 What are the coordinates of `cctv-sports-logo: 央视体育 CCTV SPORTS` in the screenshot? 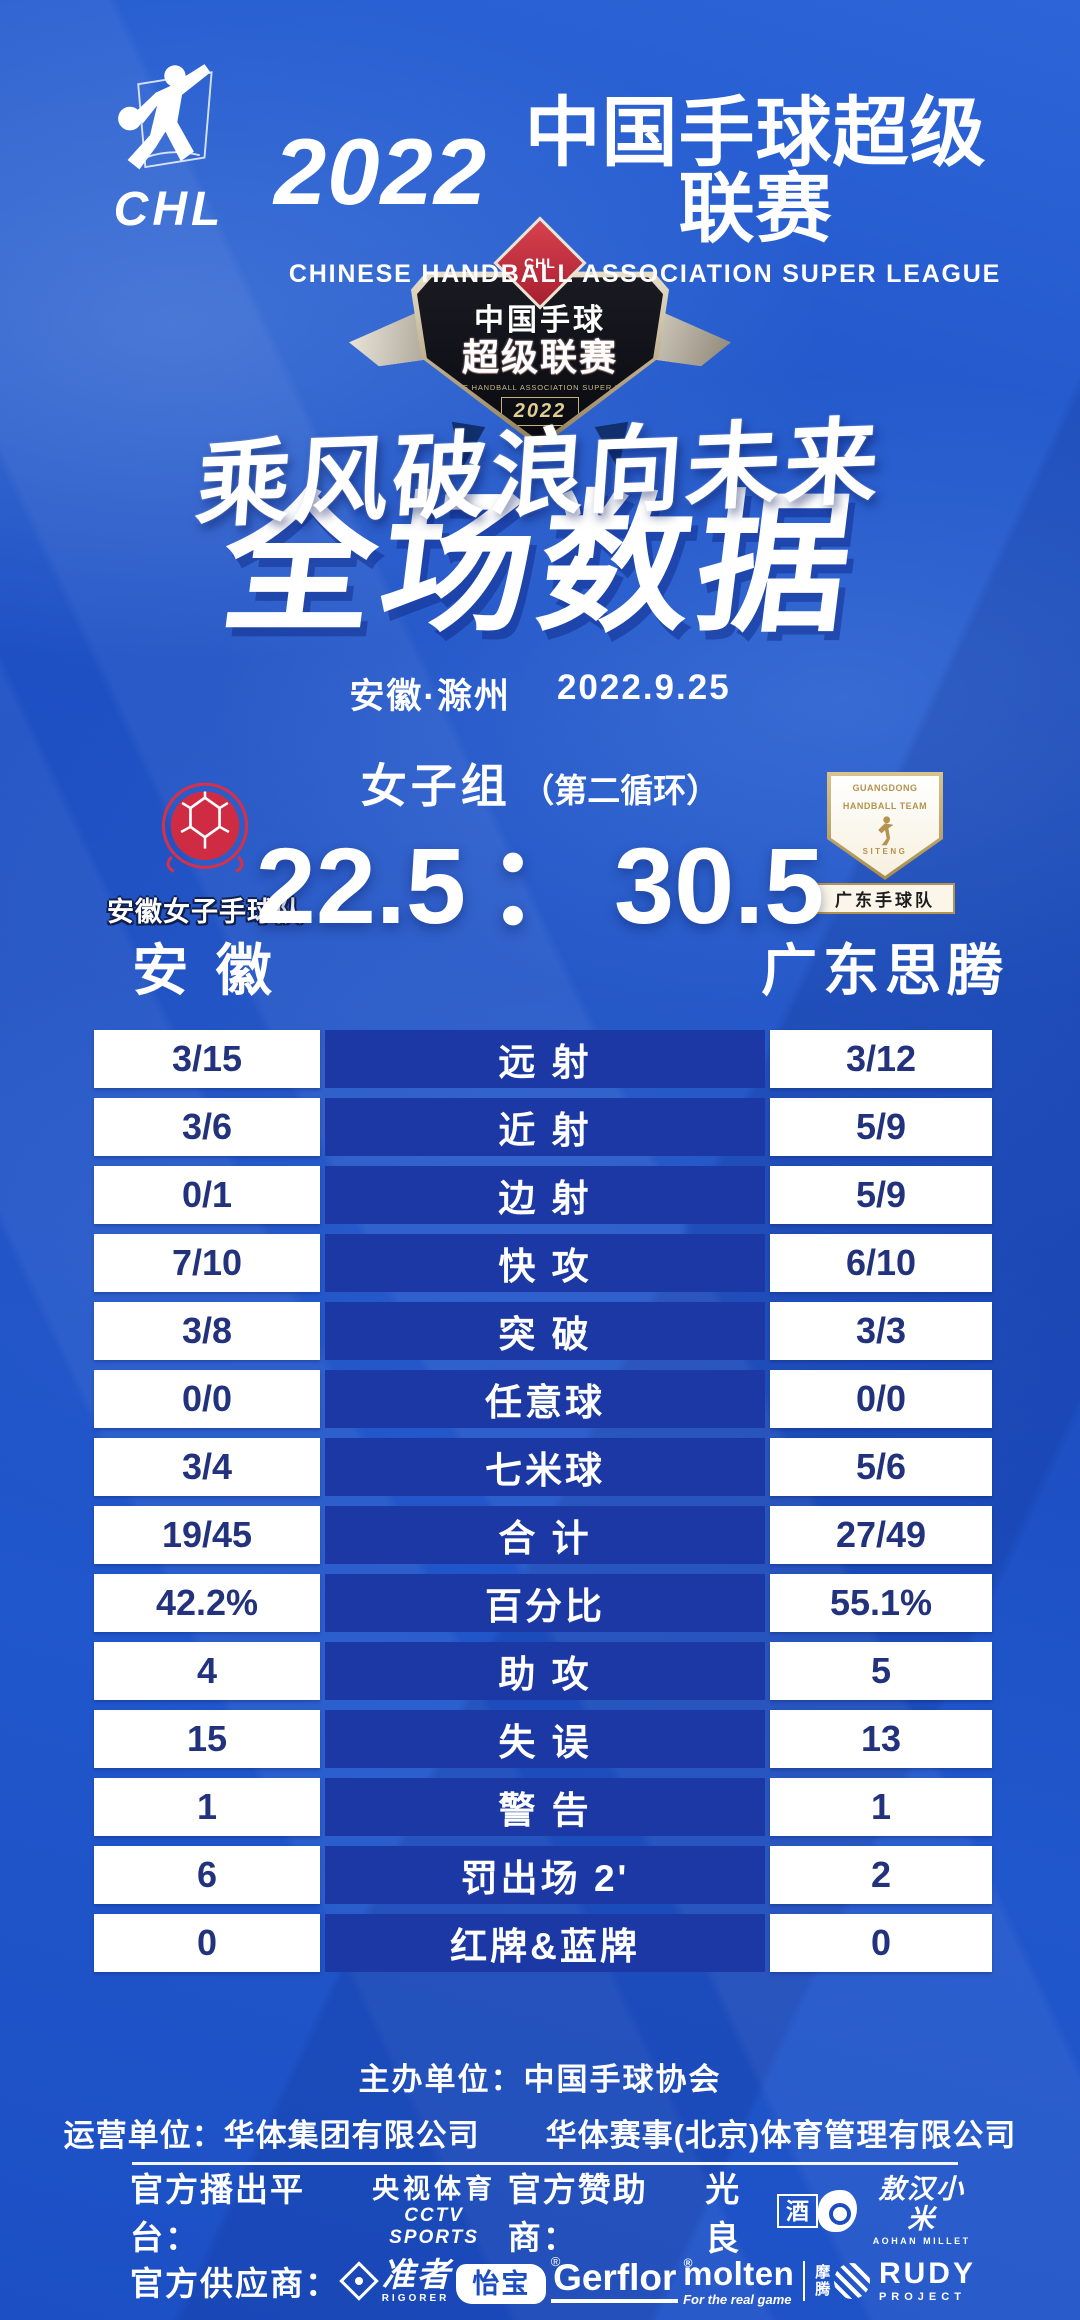 It's located at (433, 2211).